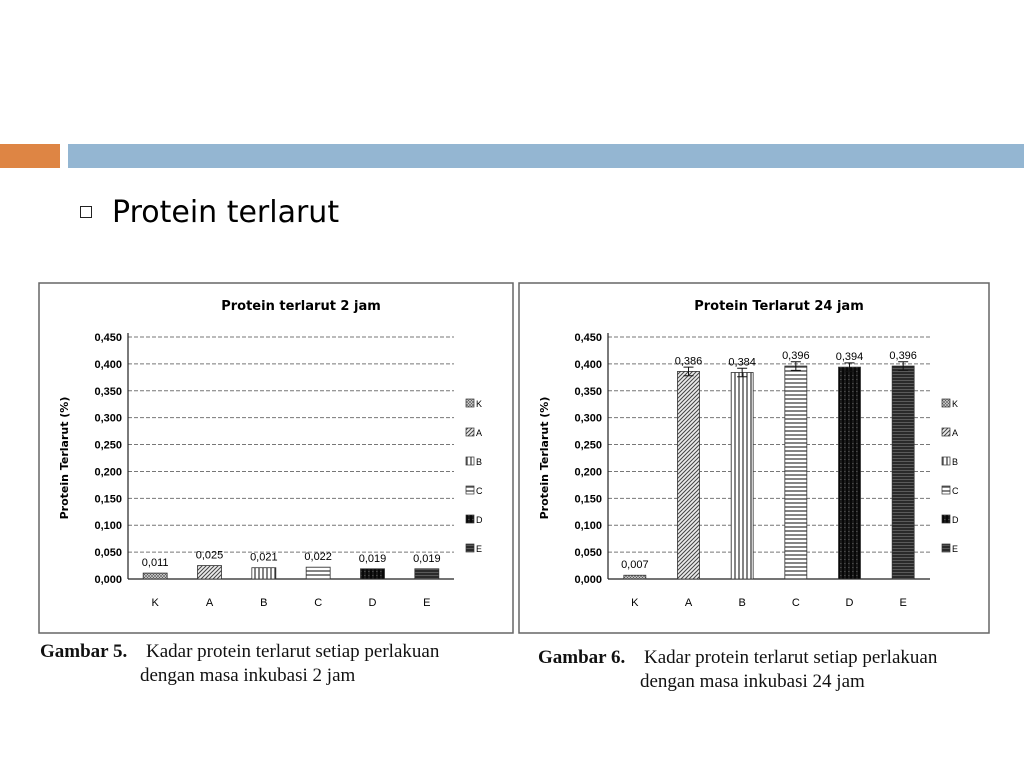  What do you see at coordinates (955, 462) in the screenshot?
I see `legend-label: B` at bounding box center [955, 462].